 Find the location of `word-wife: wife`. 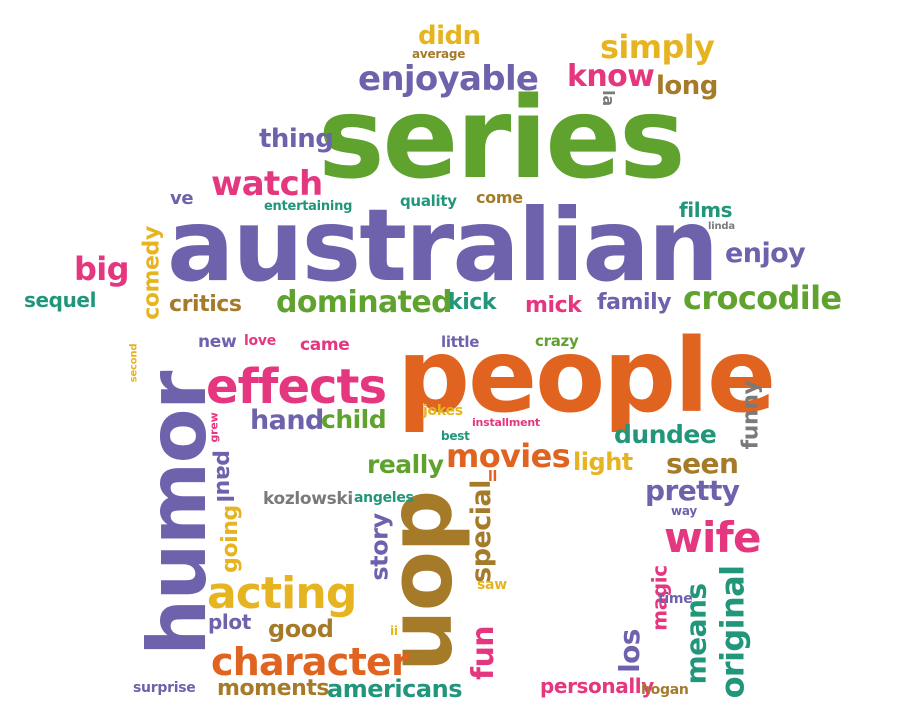

word-wife: wife is located at coordinates (712, 537).